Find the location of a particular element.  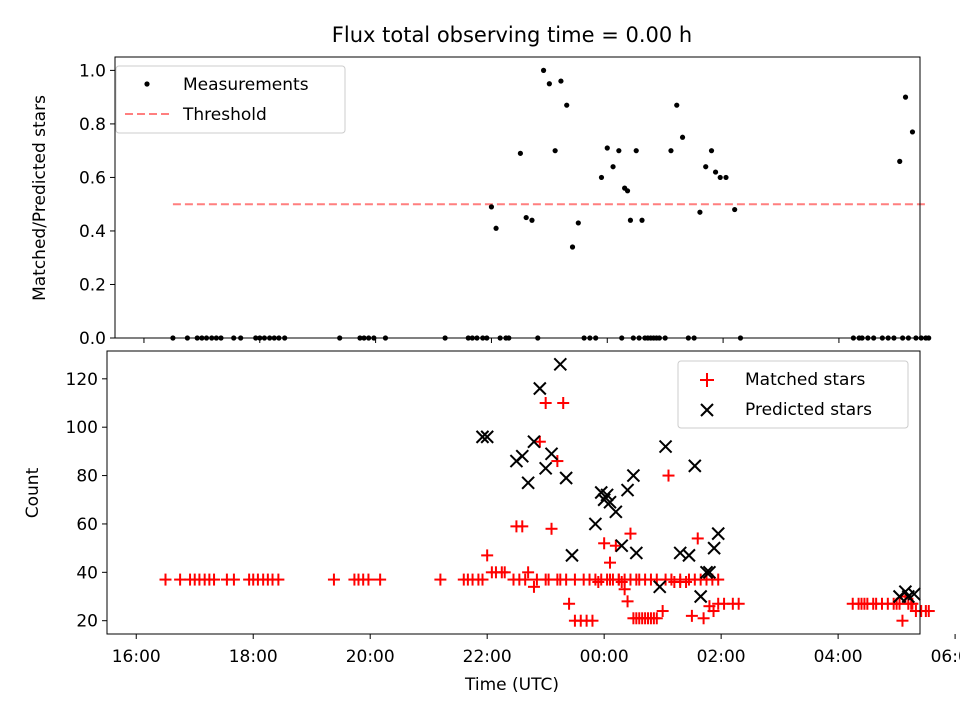

top-legend: Measurements Threshold is located at coordinates (230, 99).